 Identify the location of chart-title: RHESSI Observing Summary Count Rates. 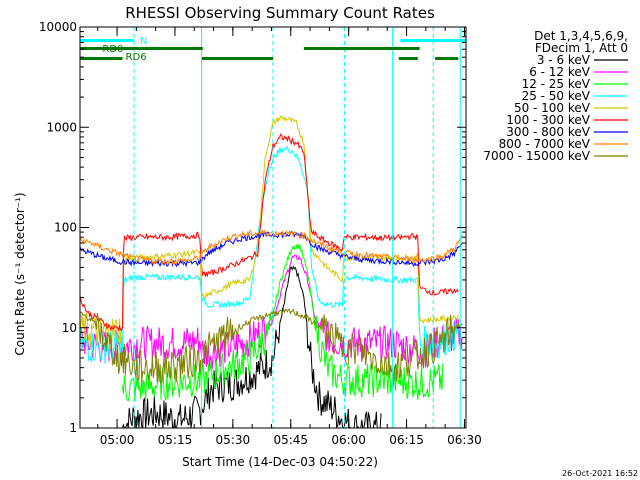
(280, 13).